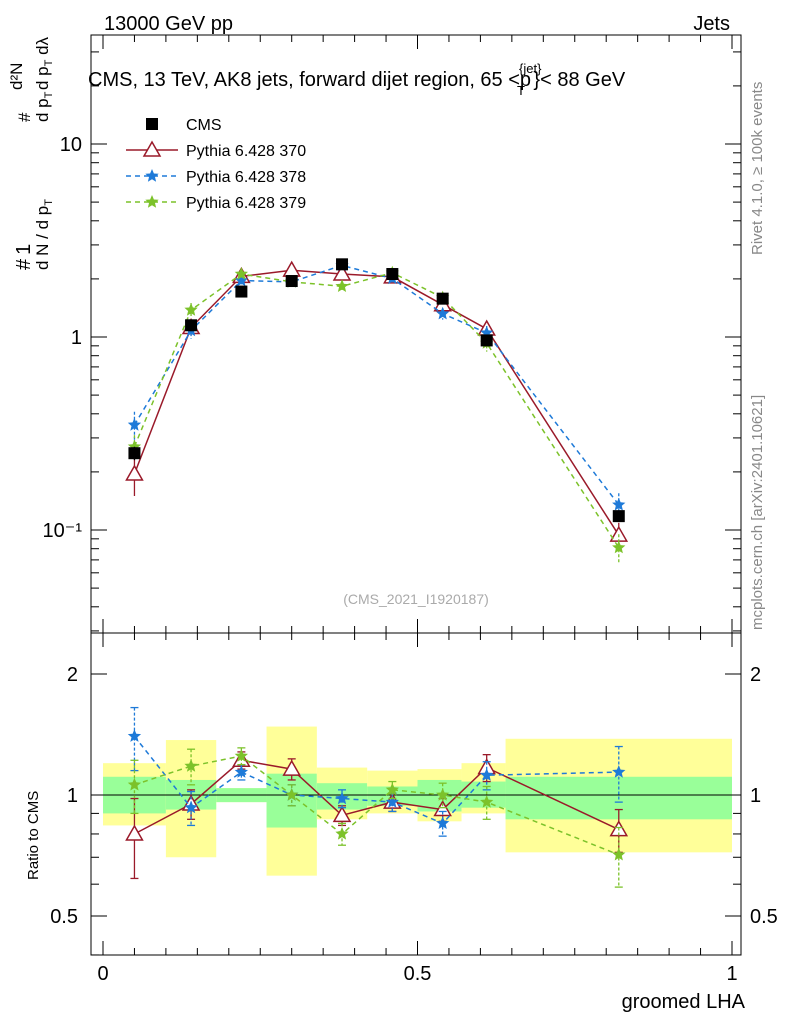  I want to click on legend-marker-cms, so click(152, 124).